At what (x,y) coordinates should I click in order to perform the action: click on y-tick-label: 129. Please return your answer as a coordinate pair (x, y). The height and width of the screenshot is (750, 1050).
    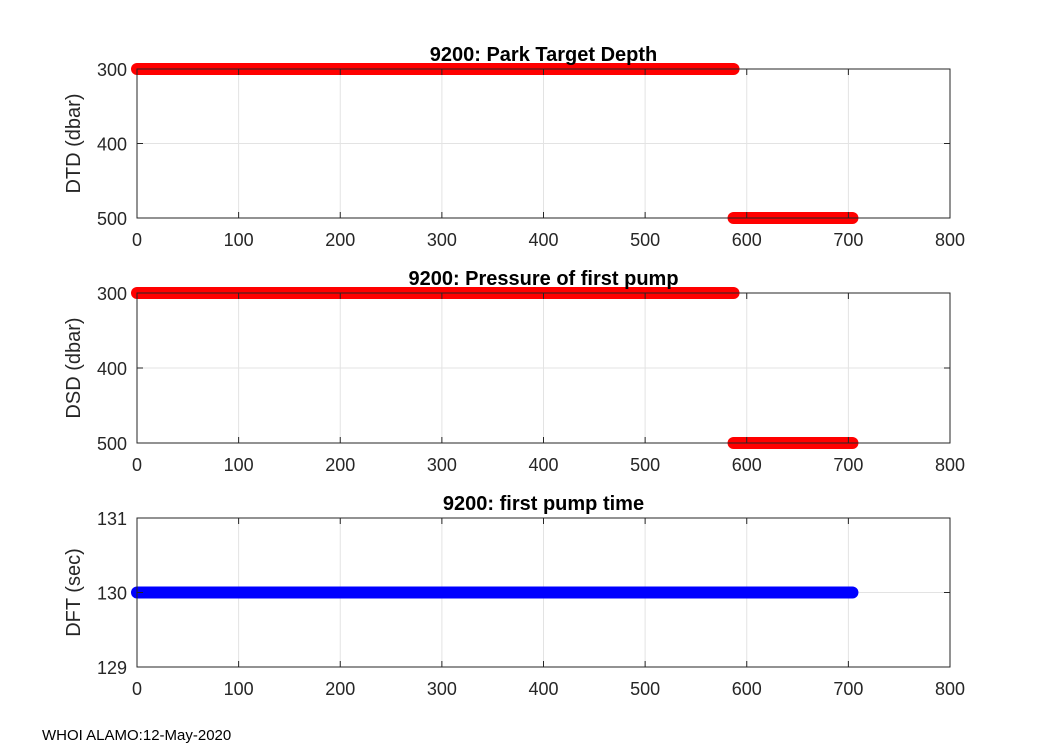
    Looking at the image, I should click on (112, 668).